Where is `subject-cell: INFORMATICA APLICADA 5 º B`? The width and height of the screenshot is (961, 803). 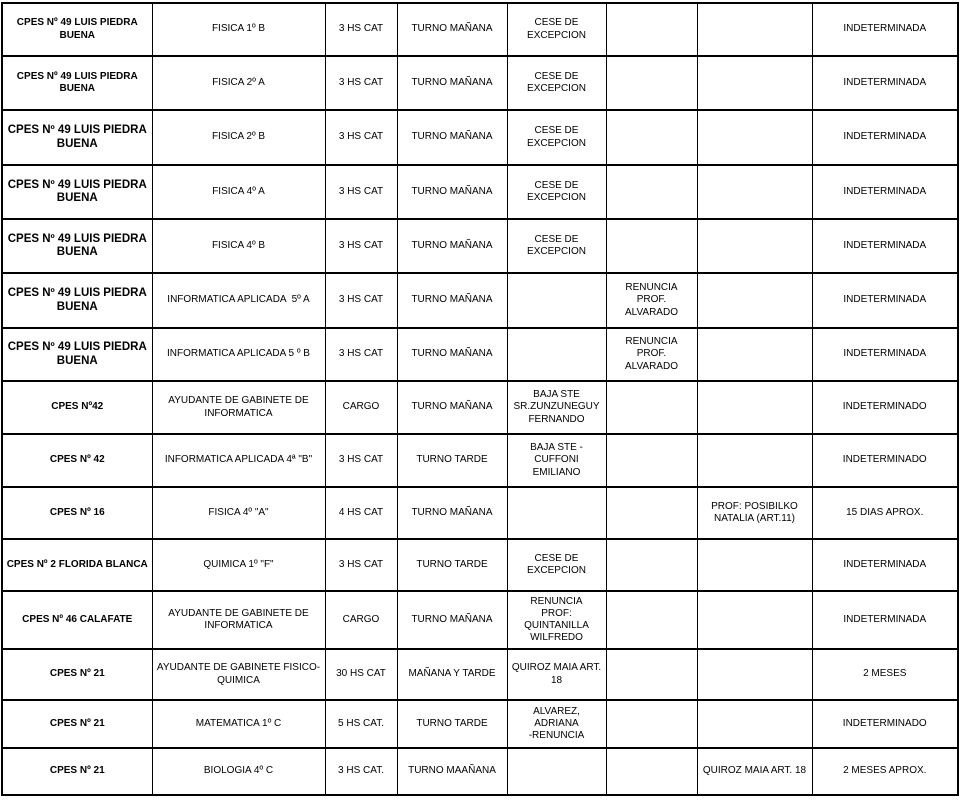 subject-cell: INFORMATICA APLICADA 5 º B is located at coordinates (238, 354).